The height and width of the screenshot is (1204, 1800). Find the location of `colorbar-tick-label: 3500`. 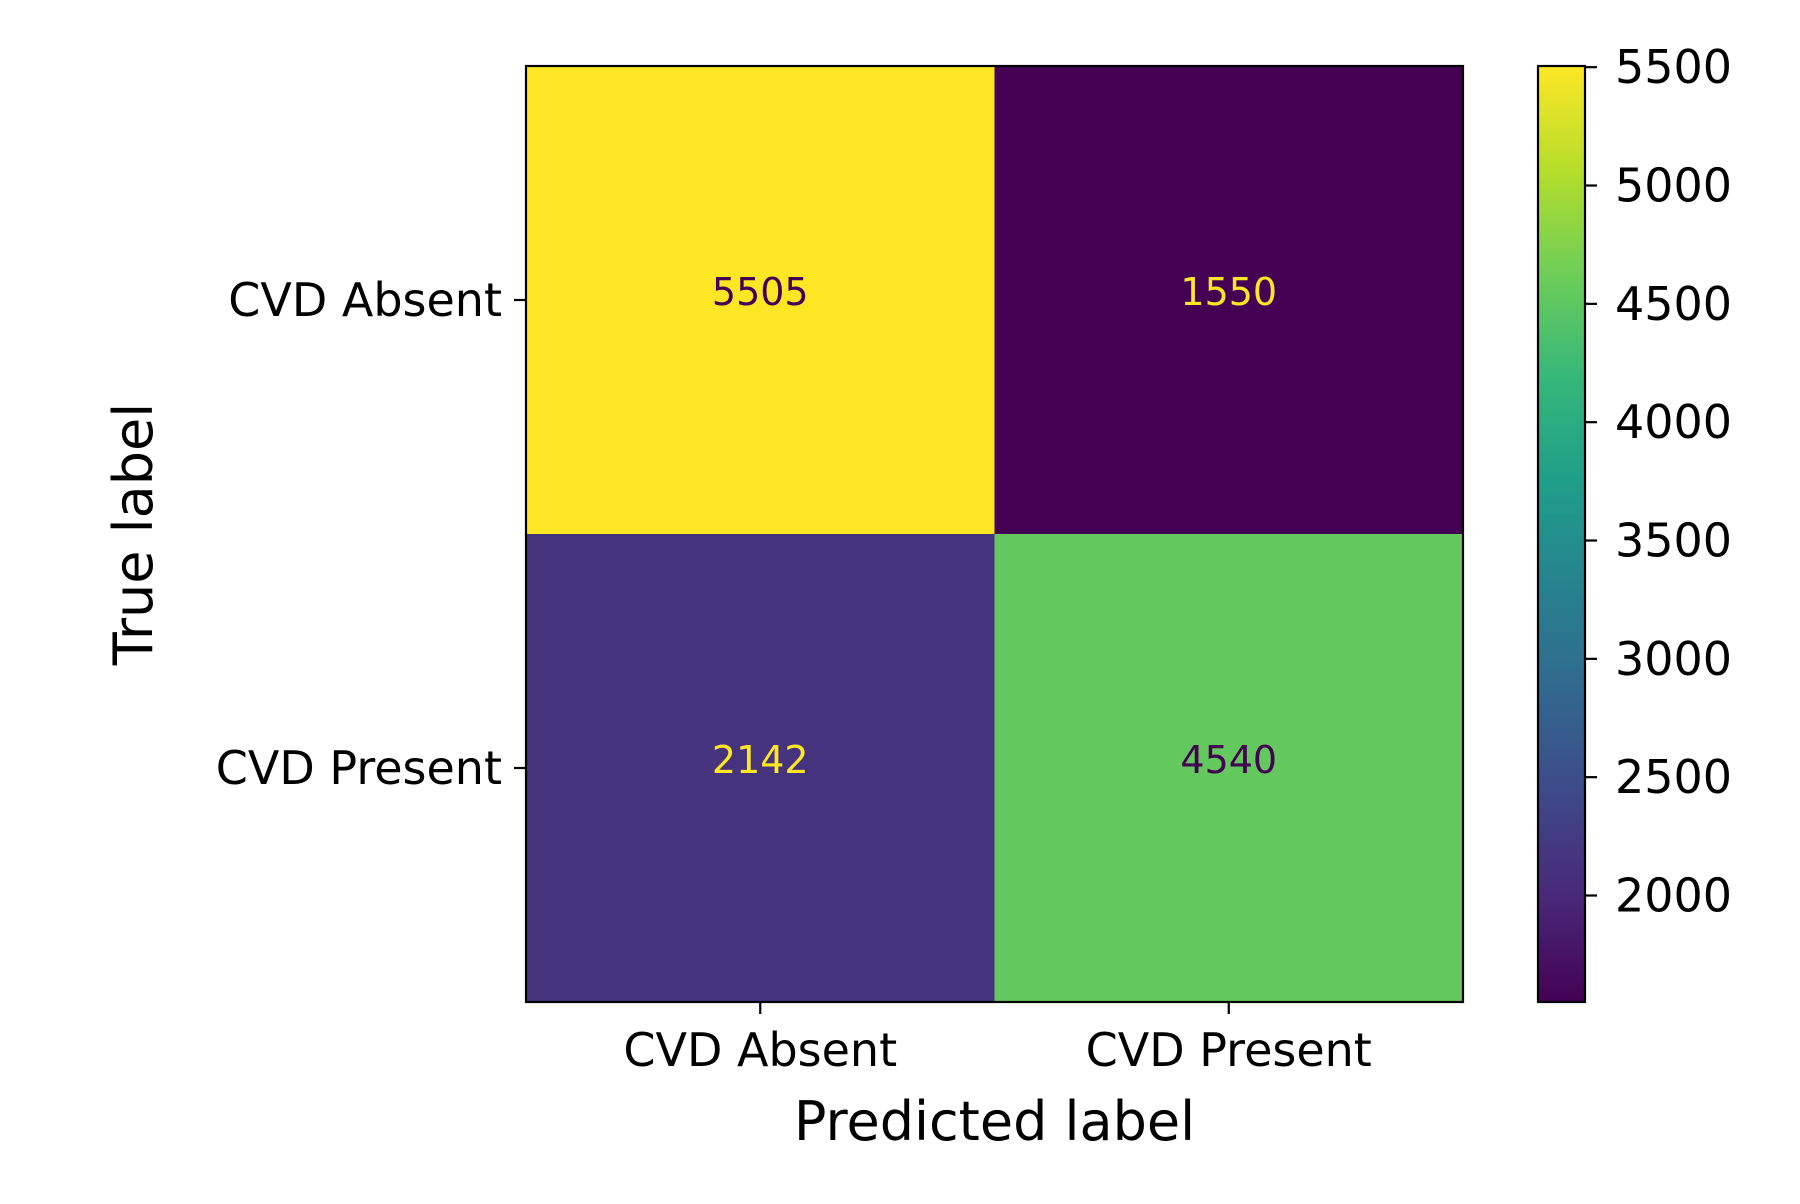

colorbar-tick-label: 3500 is located at coordinates (1673, 541).